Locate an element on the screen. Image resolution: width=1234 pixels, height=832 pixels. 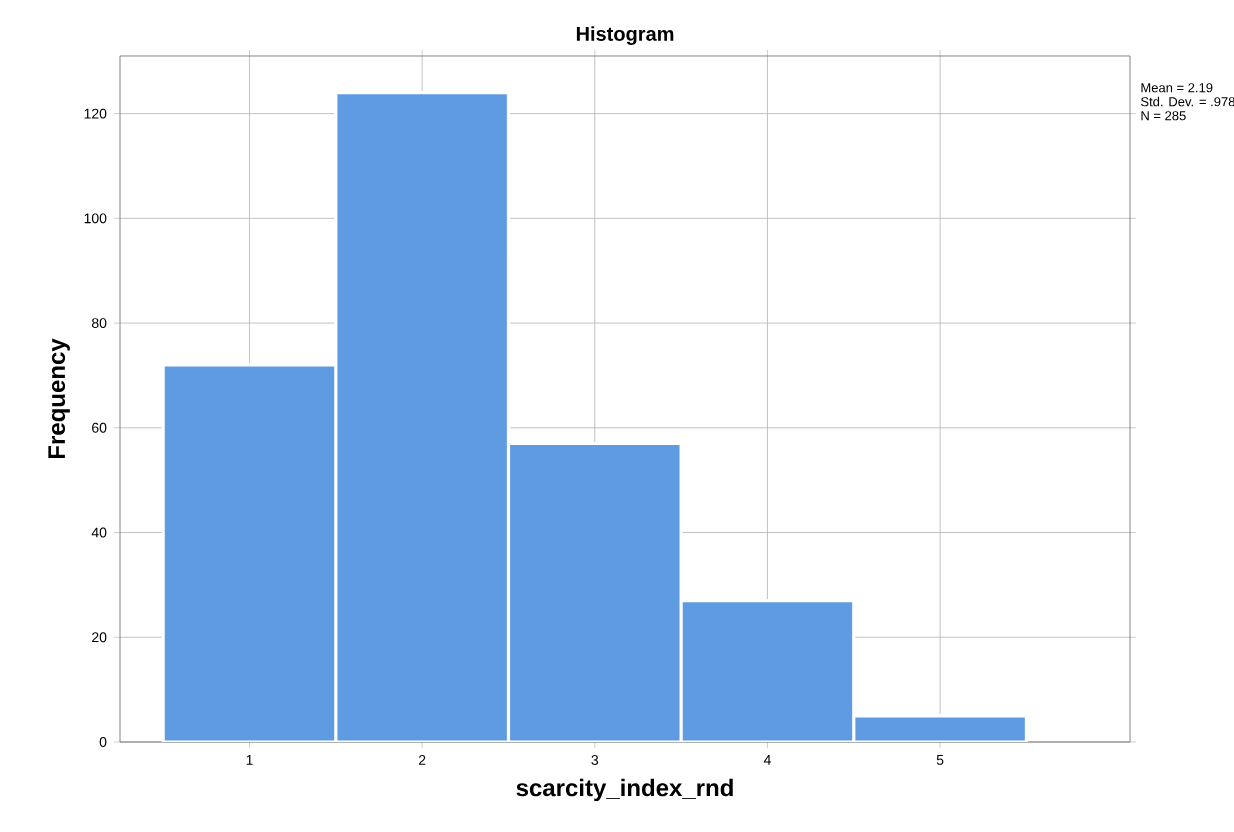
x-axis-title: scarcity_index_rnd is located at coordinates (624, 790).